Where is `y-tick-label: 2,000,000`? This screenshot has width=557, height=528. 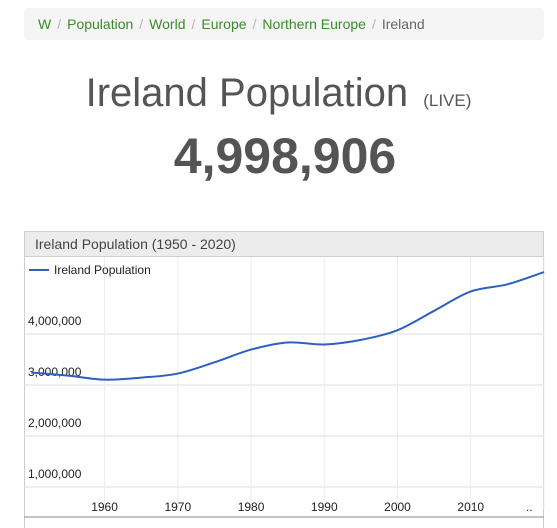 y-tick-label: 2,000,000 is located at coordinates (55, 423).